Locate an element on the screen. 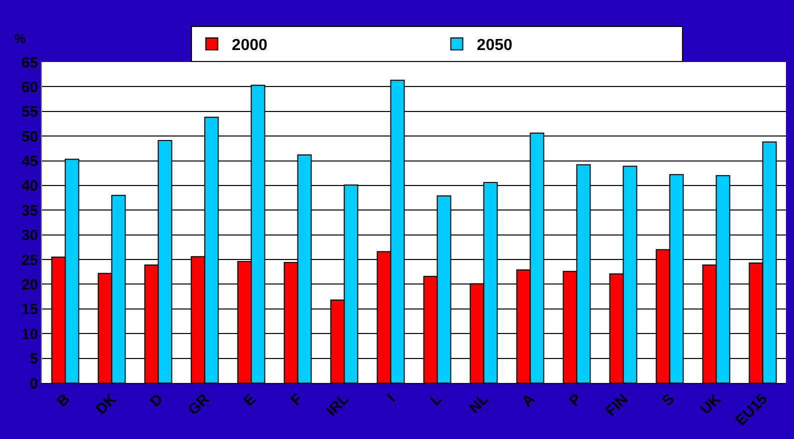 The width and height of the screenshot is (794, 439). y-tick-label: 40 is located at coordinates (29, 186).